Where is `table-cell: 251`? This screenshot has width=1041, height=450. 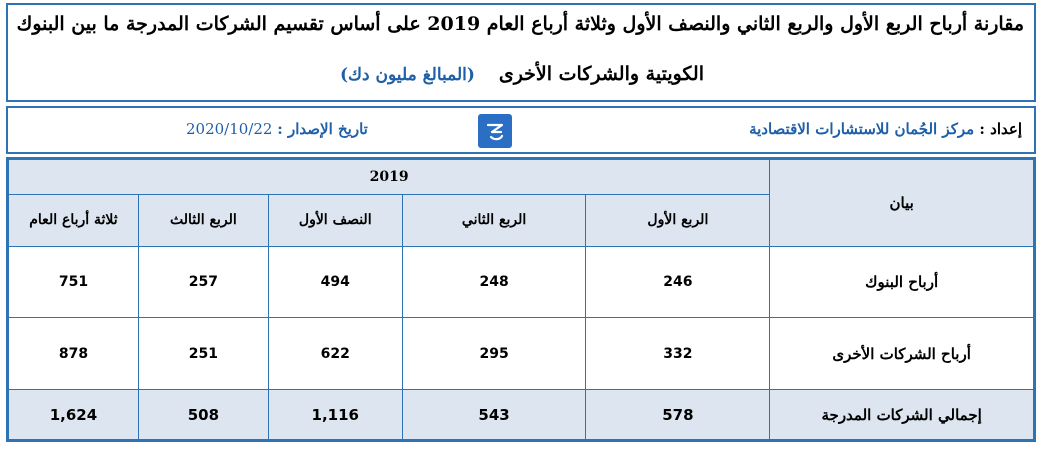 table-cell: 251 is located at coordinates (203, 354).